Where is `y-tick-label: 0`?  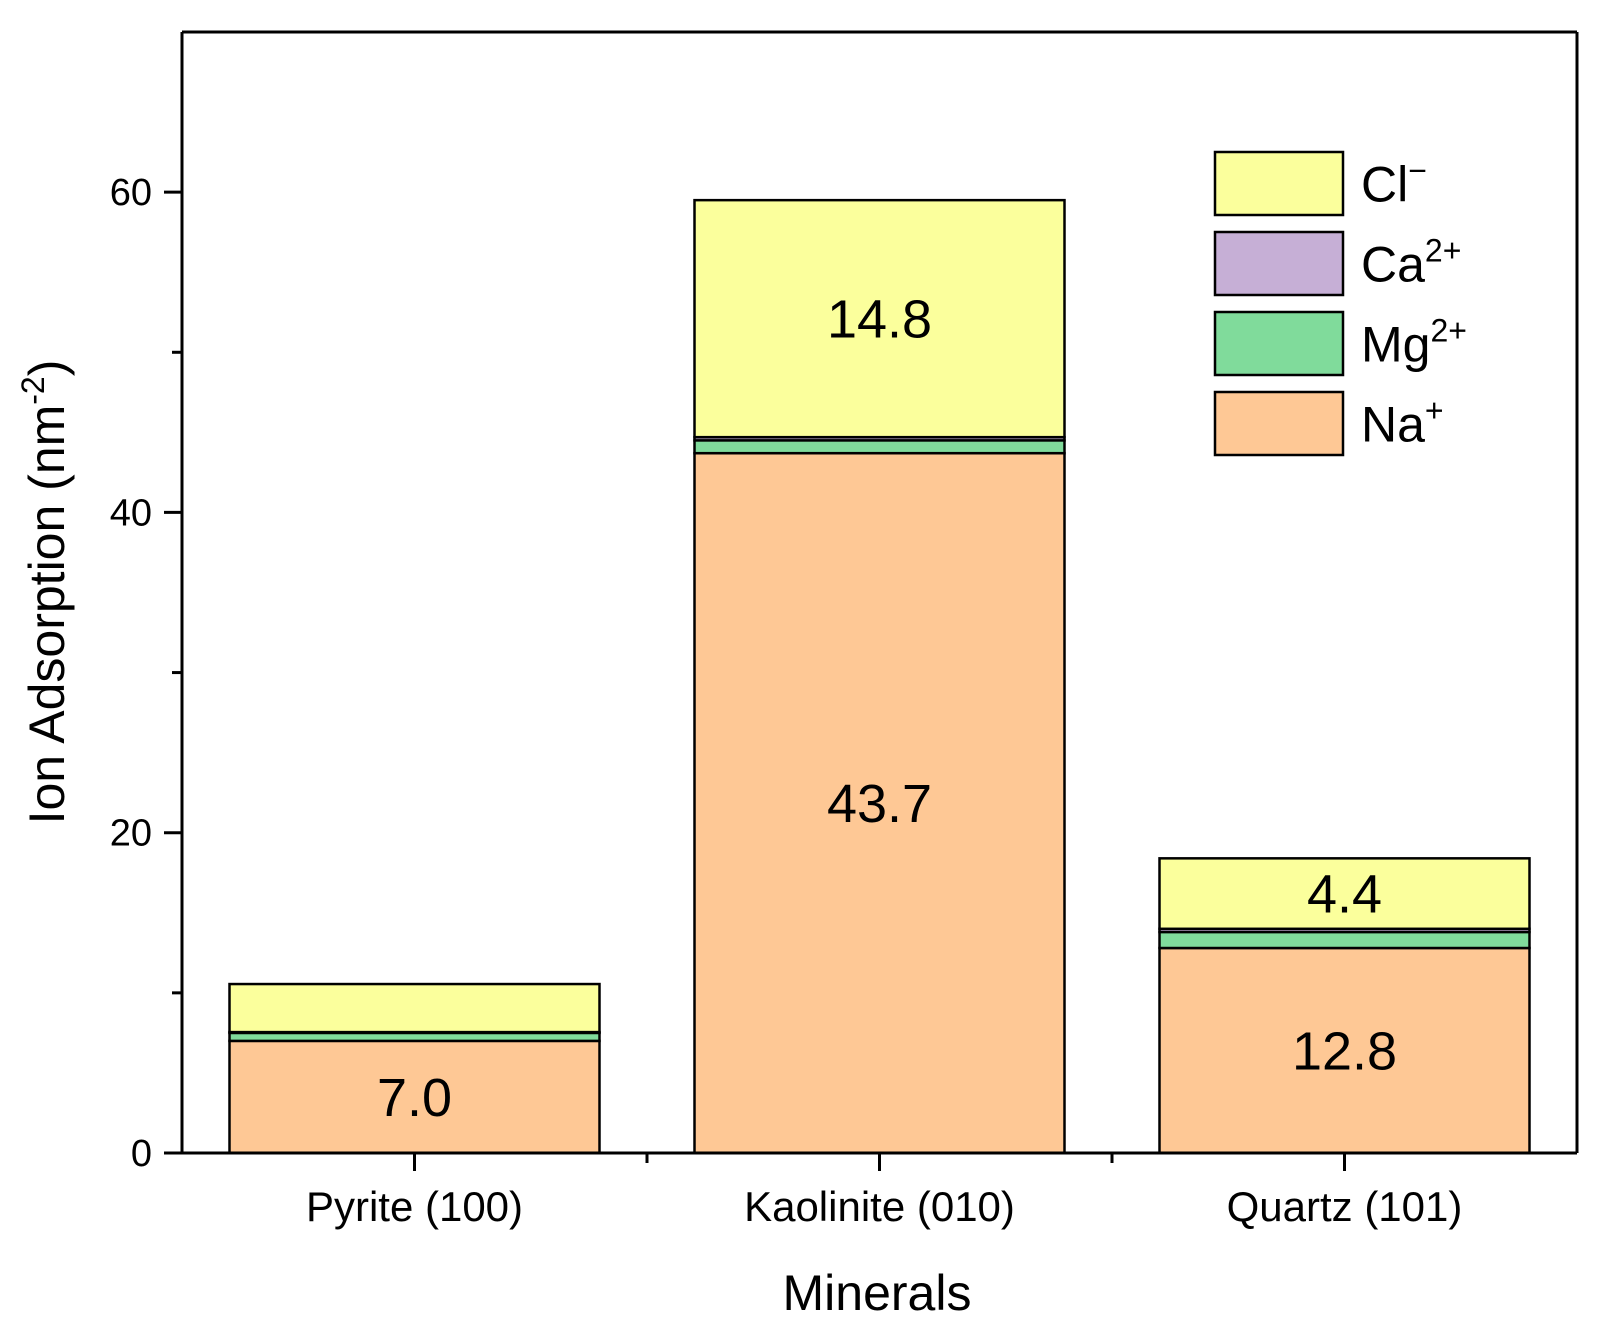
y-tick-label: 0 is located at coordinates (141, 1154).